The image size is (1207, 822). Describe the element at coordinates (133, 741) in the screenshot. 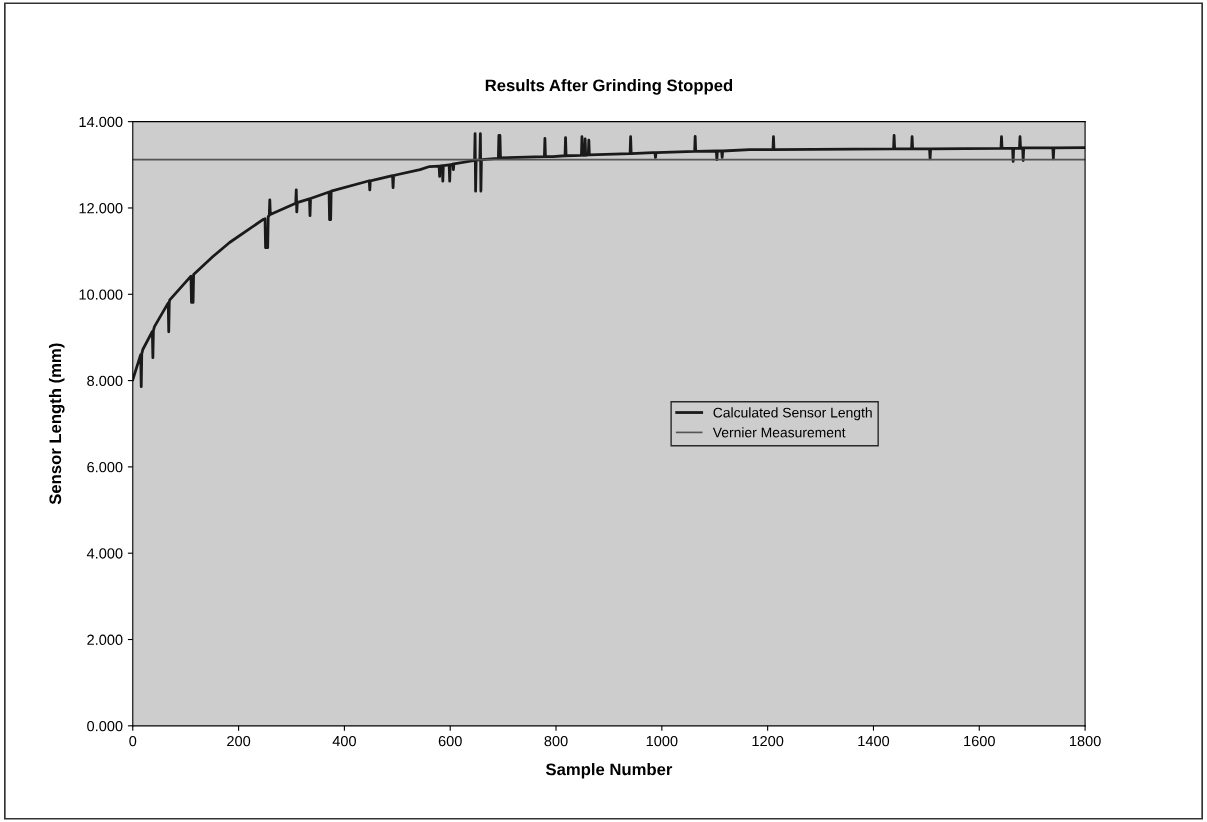

I see `x-tick-label: 0` at that location.